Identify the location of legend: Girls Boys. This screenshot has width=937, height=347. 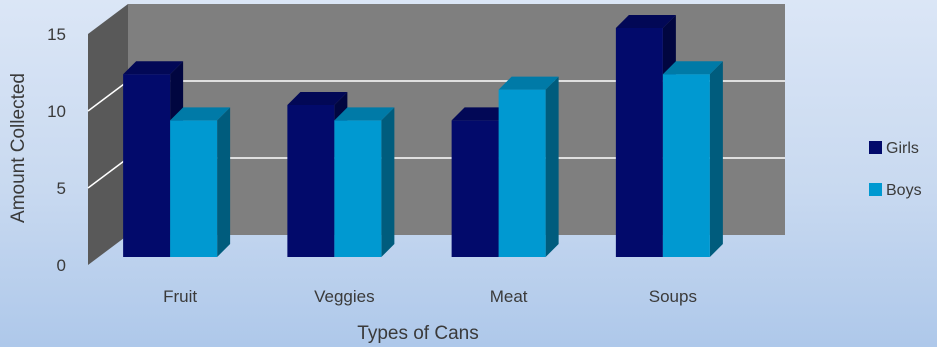
(895, 169).